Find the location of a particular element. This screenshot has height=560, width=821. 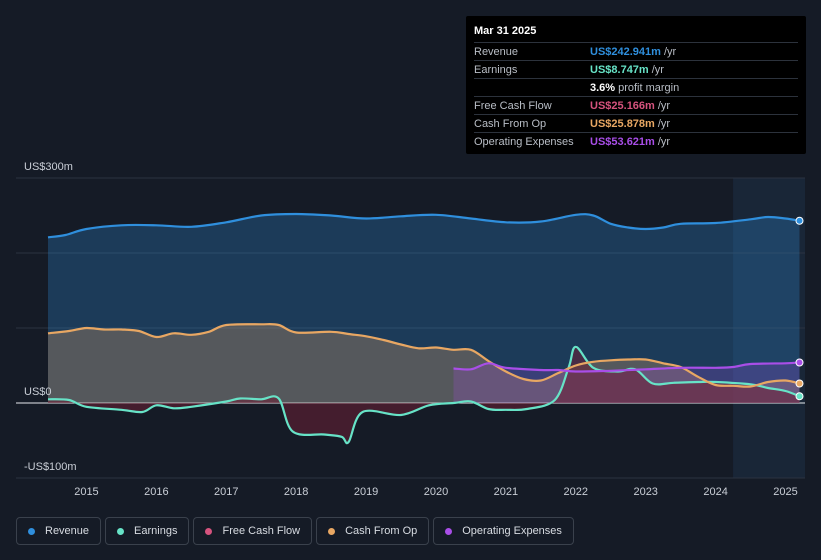

x-tick-label: 2019 is located at coordinates (366, 492).